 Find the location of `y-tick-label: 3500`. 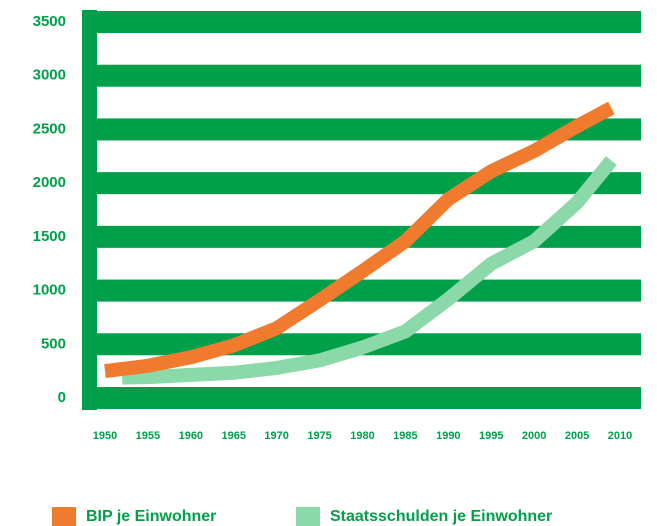

y-tick-label: 3500 is located at coordinates (49, 21).